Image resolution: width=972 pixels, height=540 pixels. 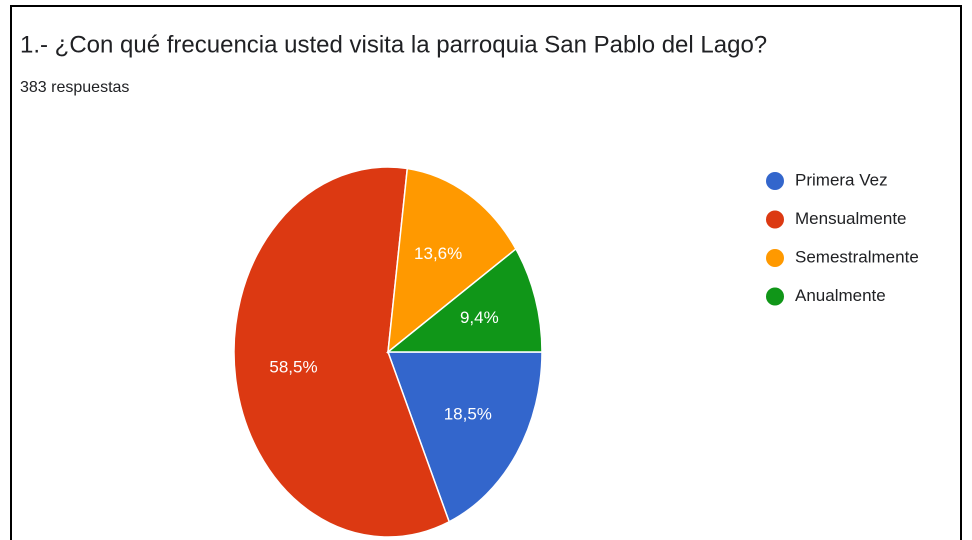 I want to click on data-label: 13,6%, so click(x=438, y=253).